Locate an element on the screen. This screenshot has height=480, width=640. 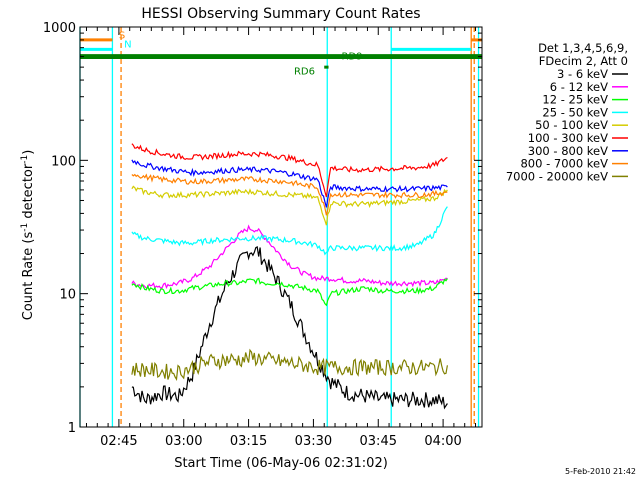
y-axis-label-part3: ) is located at coordinates (28, 152).